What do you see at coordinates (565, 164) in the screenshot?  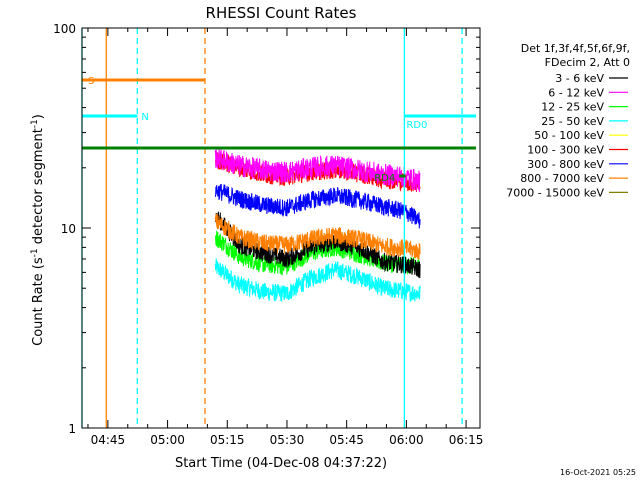 I see `legend-label: 300 - 800 keV` at bounding box center [565, 164].